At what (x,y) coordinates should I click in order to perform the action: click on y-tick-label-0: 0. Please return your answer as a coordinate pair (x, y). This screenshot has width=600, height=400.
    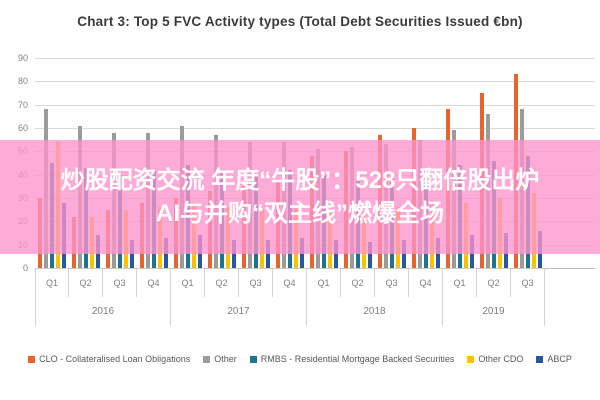
    Looking at the image, I should click on (25, 268).